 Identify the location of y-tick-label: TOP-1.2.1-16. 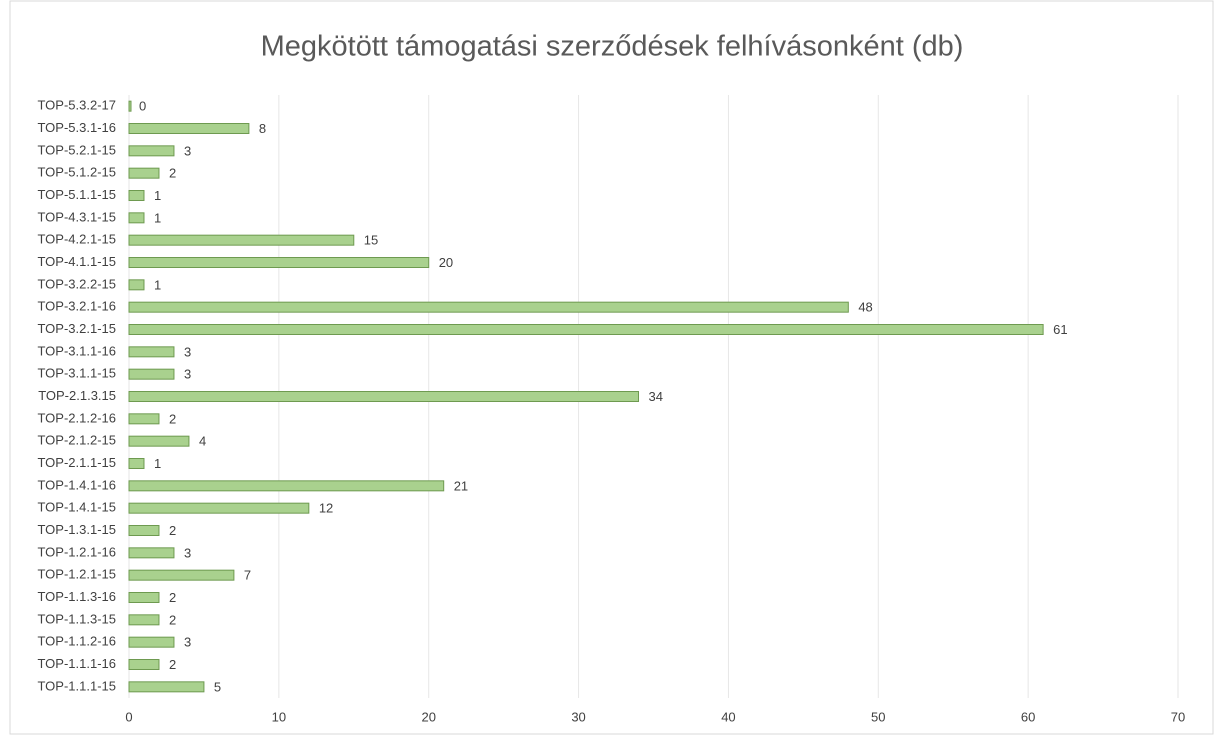
(76, 551).